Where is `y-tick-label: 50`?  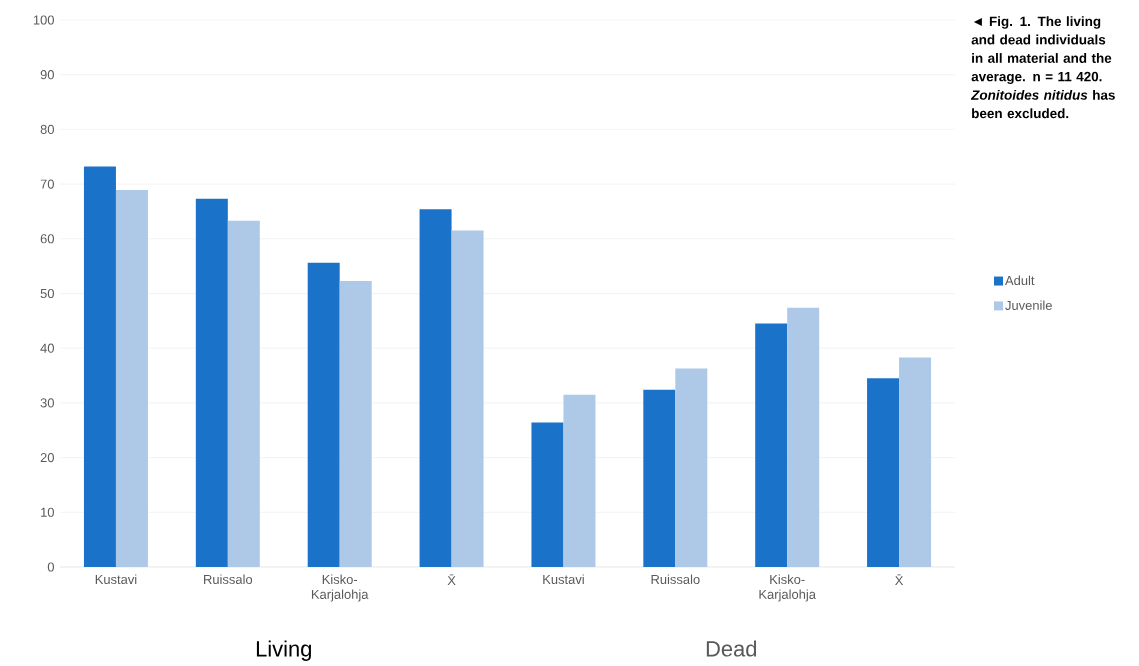
y-tick-label: 50 is located at coordinates (47, 293).